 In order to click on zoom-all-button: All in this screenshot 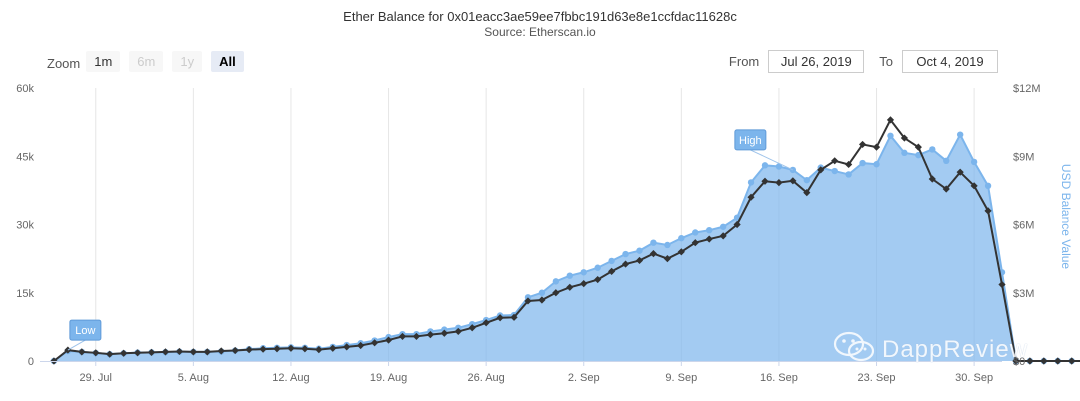, I will do `click(227, 61)`.